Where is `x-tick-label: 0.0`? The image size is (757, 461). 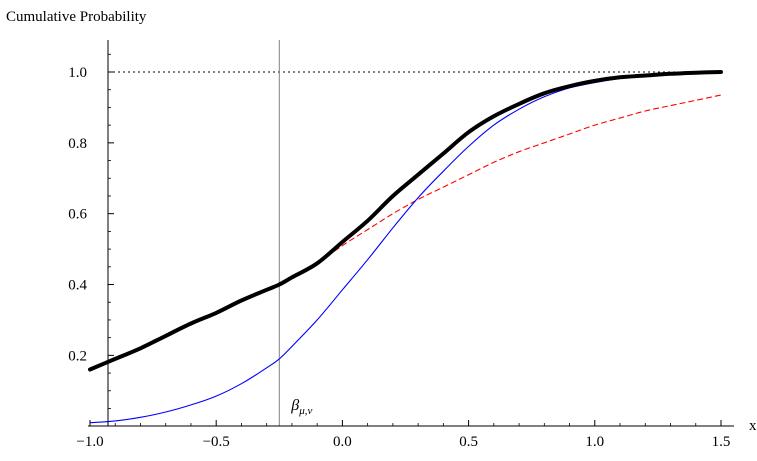
x-tick-label: 0.0 is located at coordinates (342, 442).